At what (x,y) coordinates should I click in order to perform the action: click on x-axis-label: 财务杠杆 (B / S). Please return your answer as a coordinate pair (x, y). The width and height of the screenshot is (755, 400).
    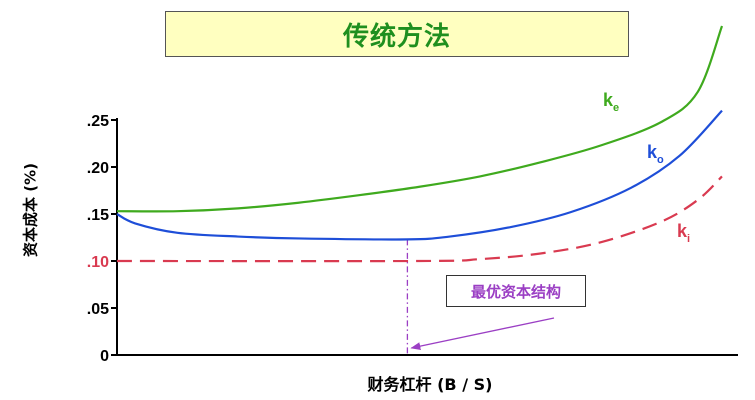
    Looking at the image, I should click on (430, 384).